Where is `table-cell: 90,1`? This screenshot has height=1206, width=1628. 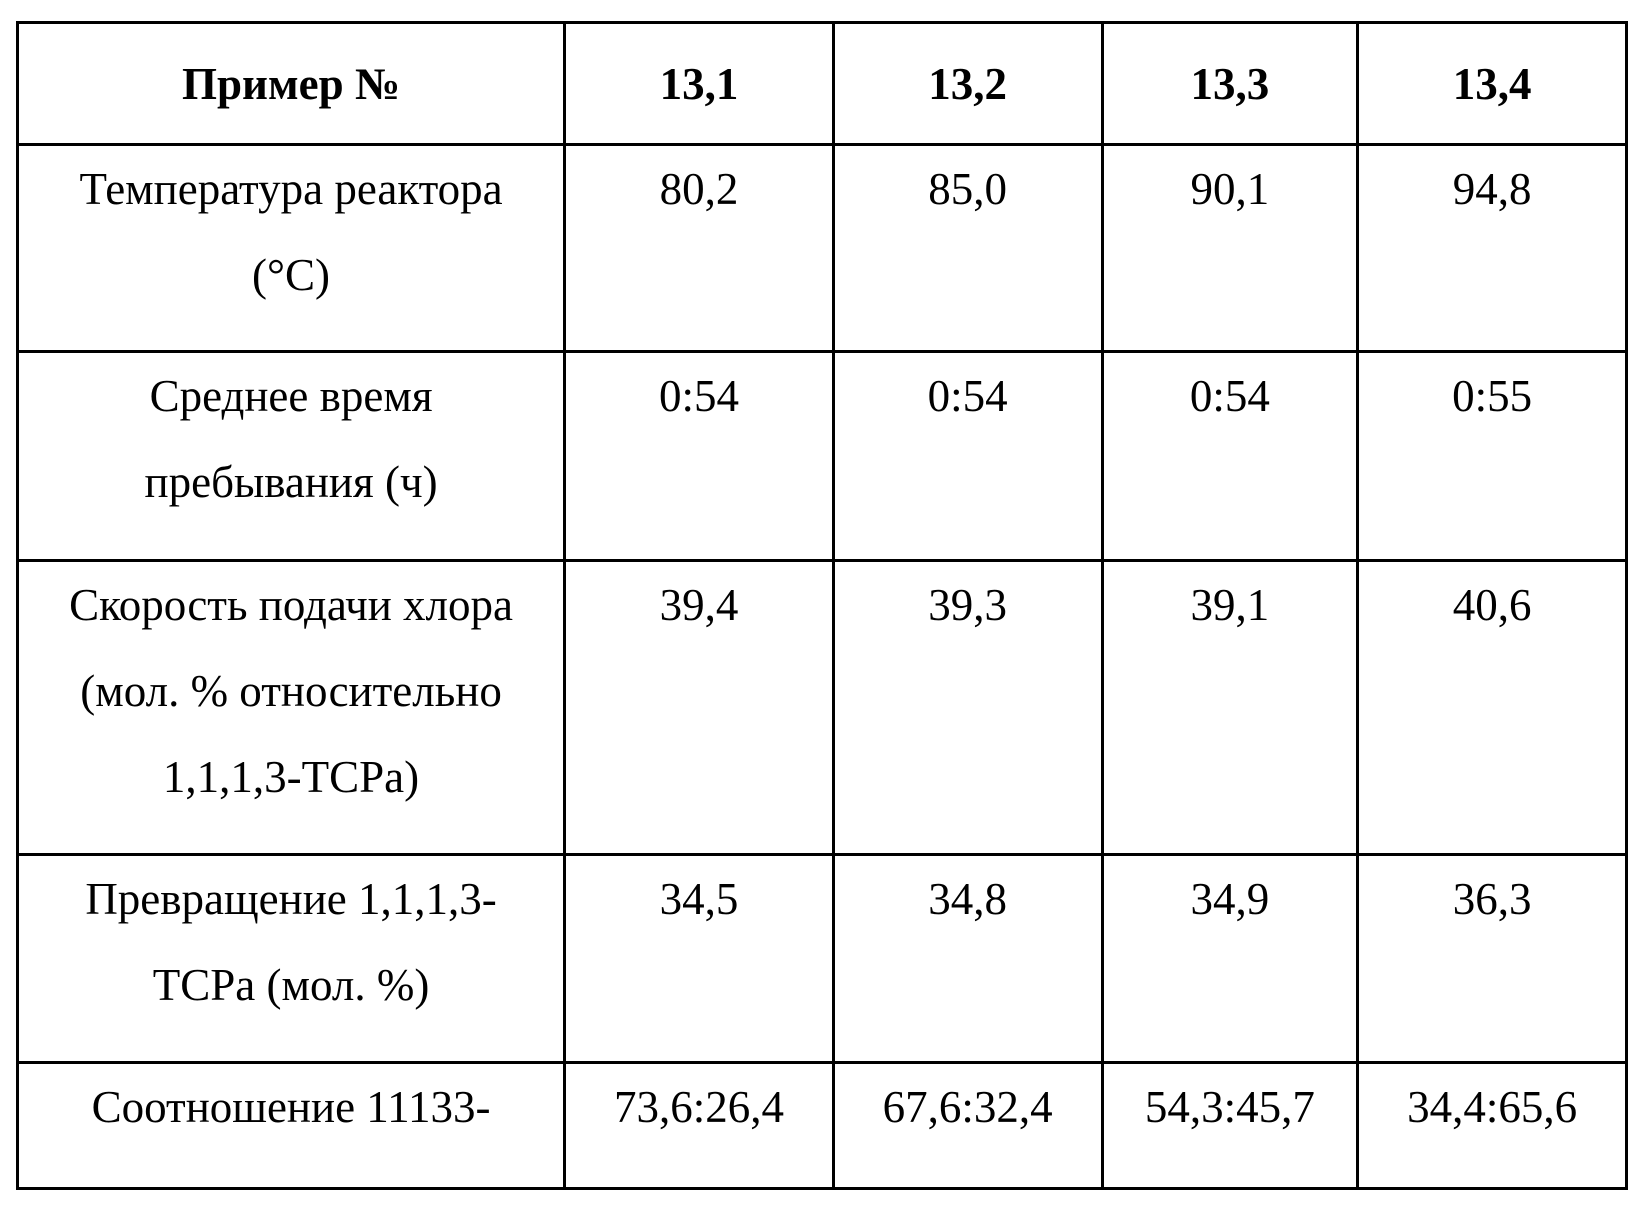 table-cell: 90,1 is located at coordinates (1230, 248).